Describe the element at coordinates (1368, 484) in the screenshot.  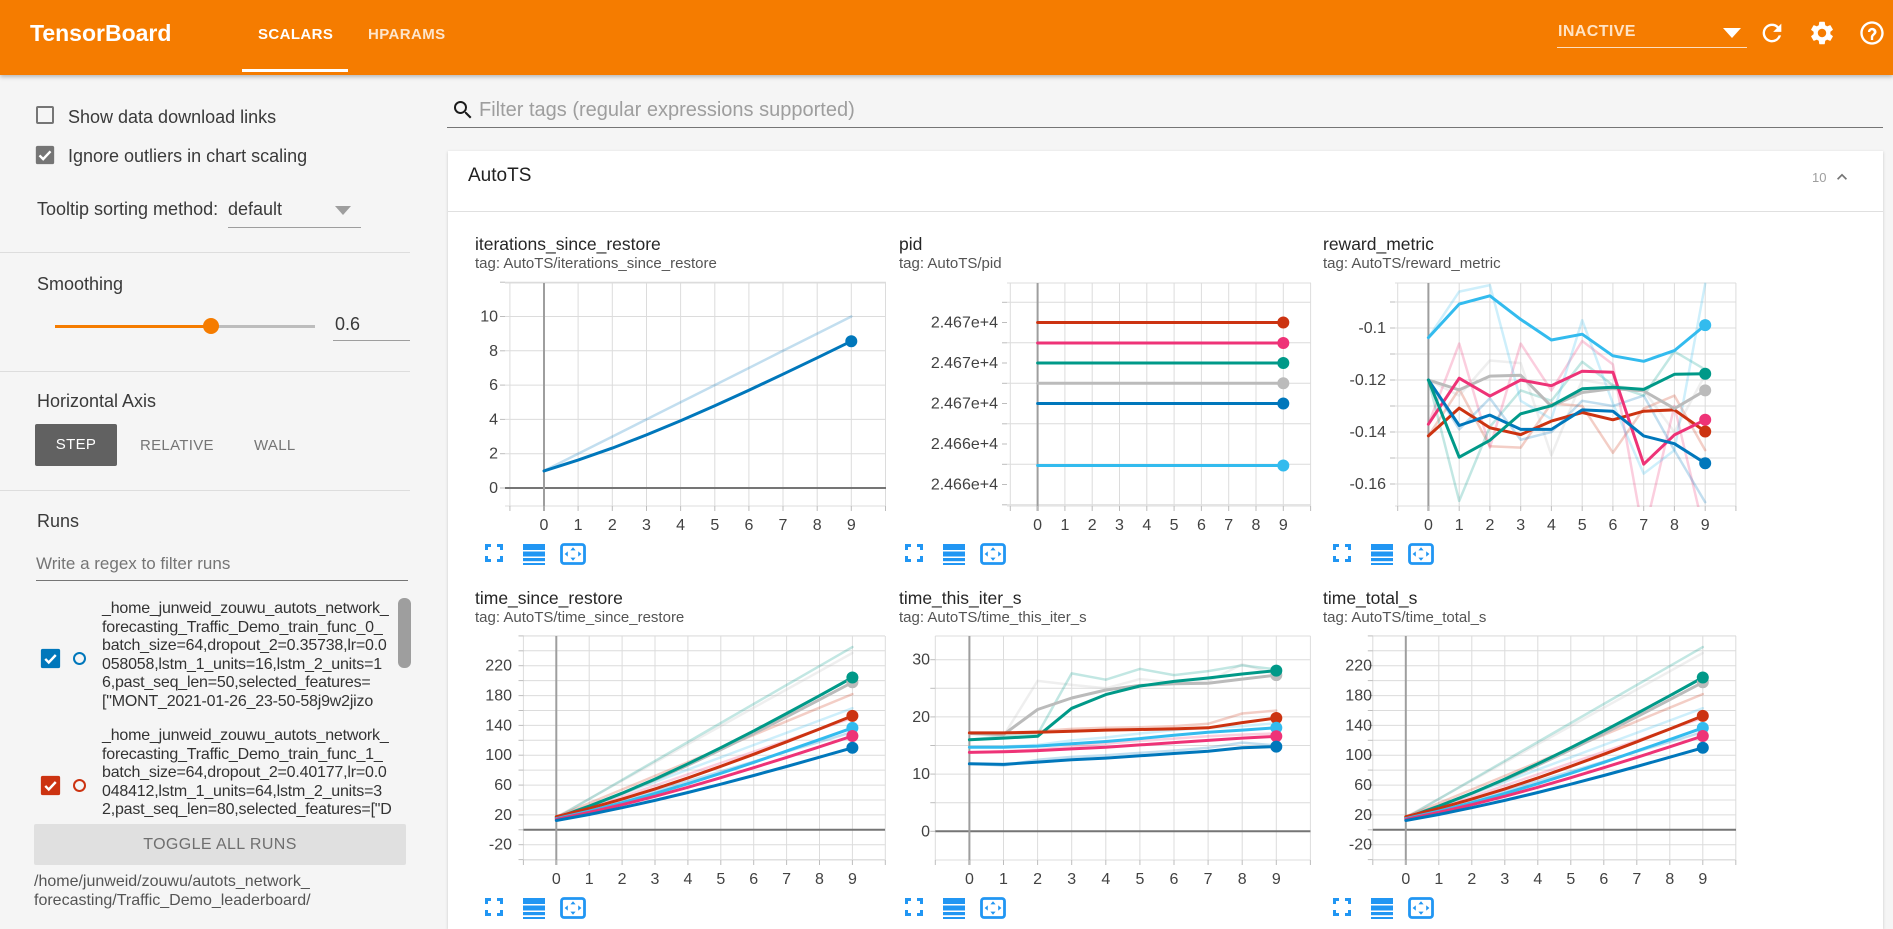
I see `svg-text: -0.16` at that location.